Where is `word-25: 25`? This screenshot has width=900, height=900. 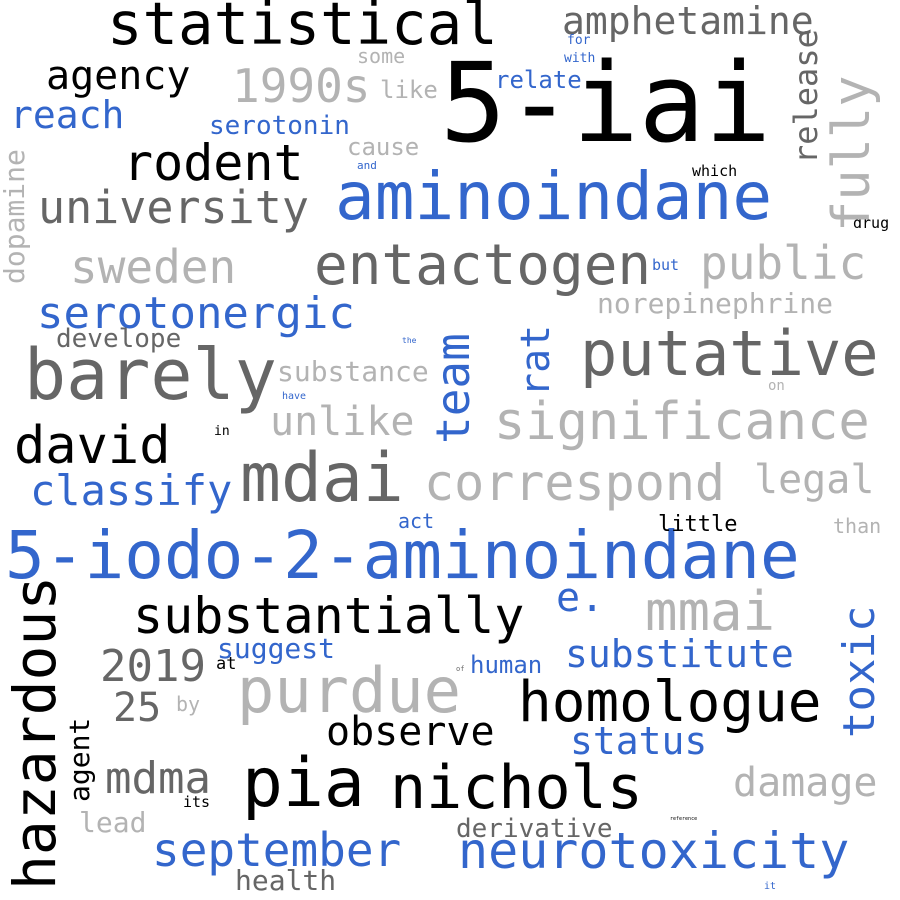
word-25: 25 is located at coordinates (137, 708).